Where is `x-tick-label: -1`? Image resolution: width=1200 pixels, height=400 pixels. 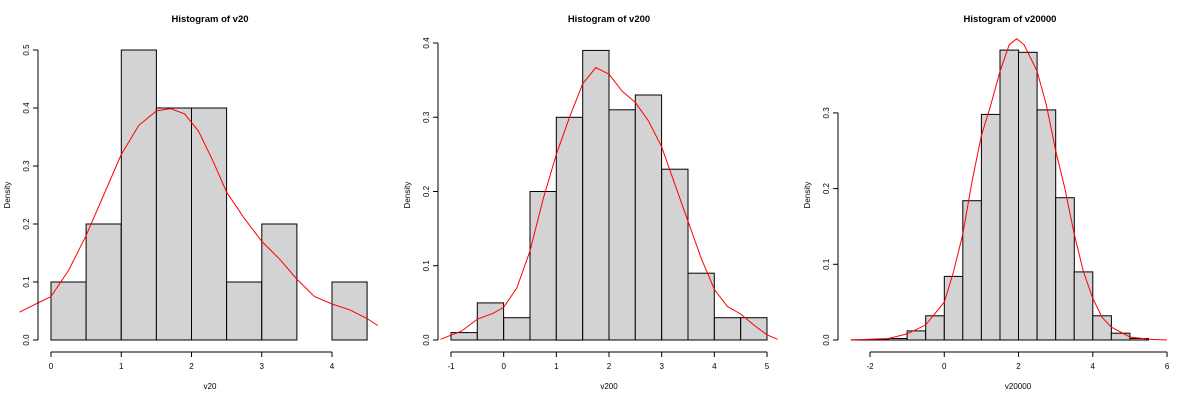
x-tick-label: -1 is located at coordinates (451, 366).